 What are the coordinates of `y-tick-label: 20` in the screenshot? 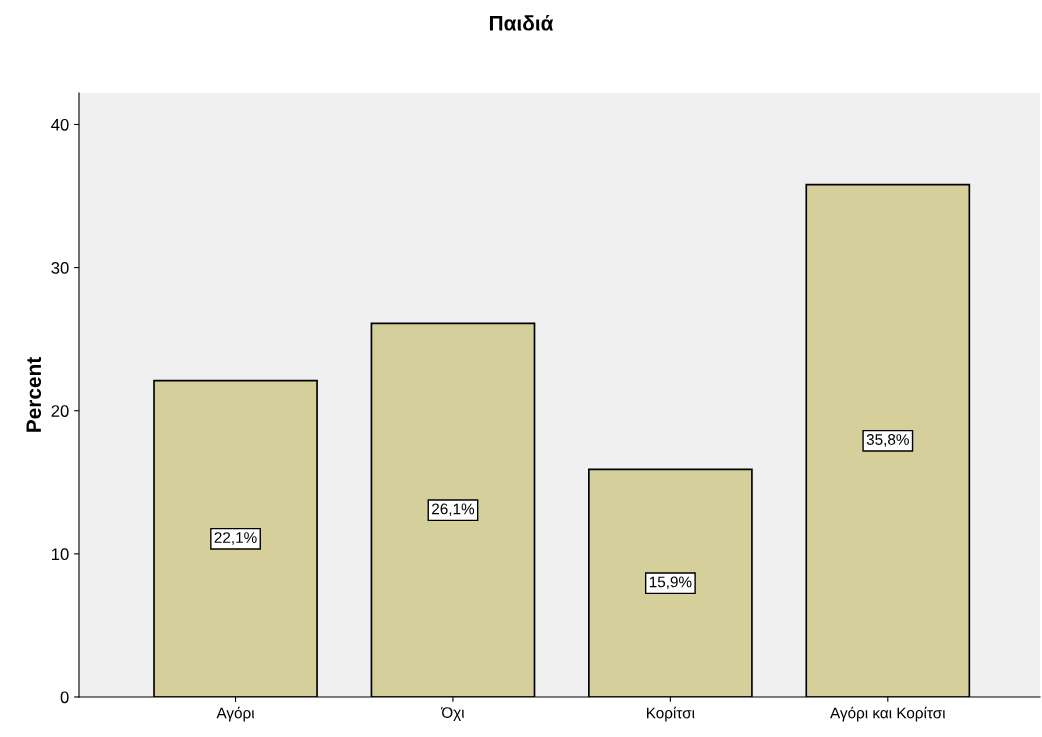 It's located at (60, 411).